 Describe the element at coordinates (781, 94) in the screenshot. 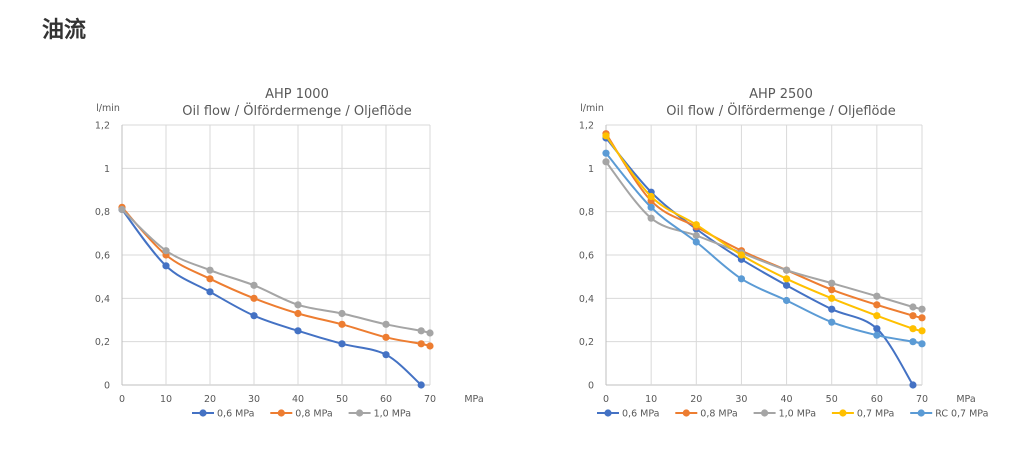

I see `chart-title: AHP 2500` at that location.